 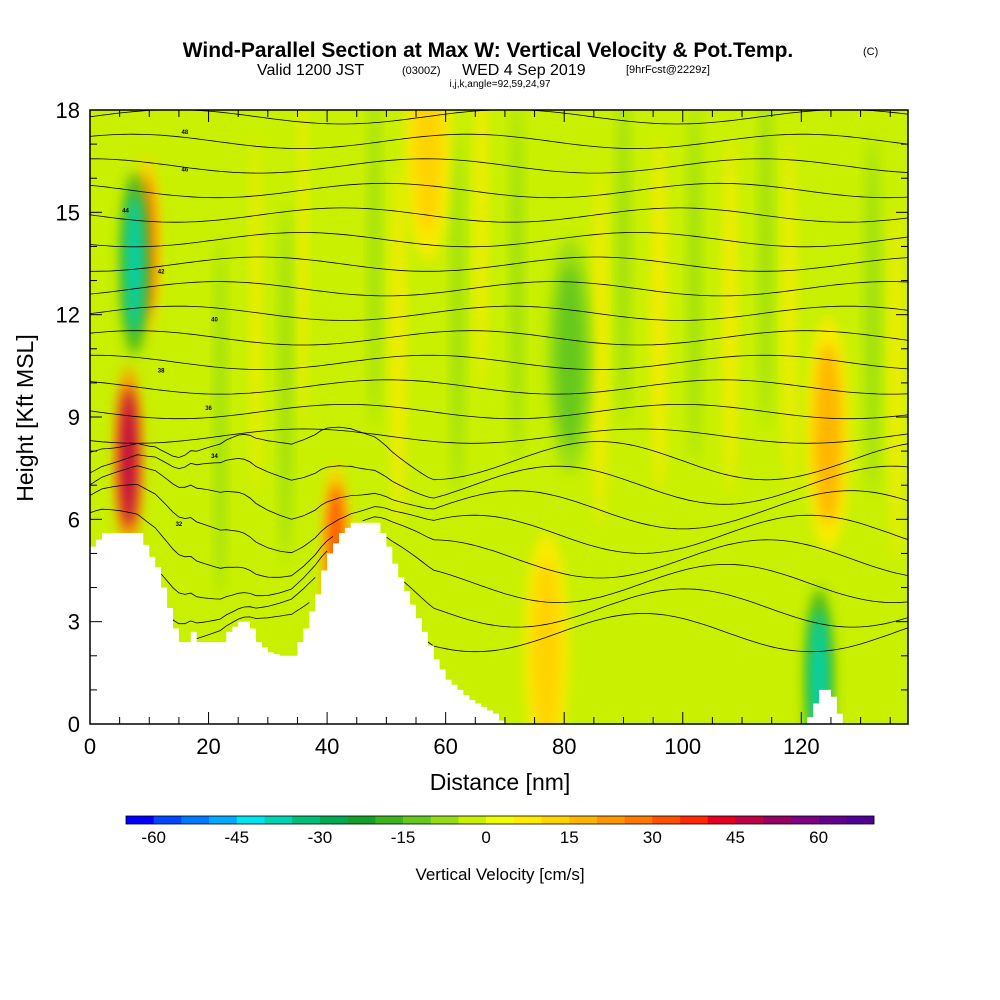 What do you see at coordinates (153, 837) in the screenshot?
I see `colorbar-tick-label: -60` at bounding box center [153, 837].